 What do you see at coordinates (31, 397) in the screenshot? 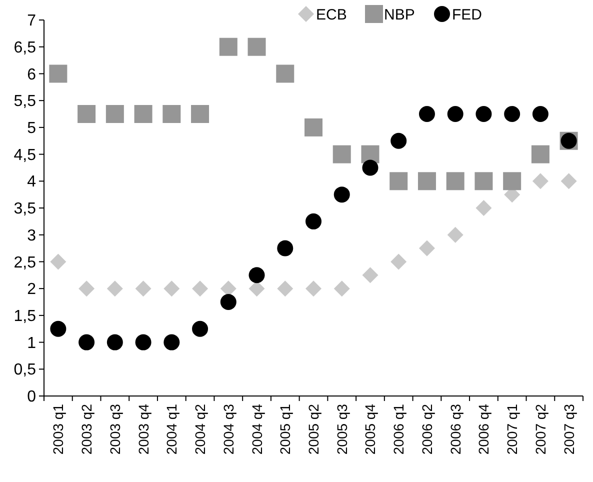
I see `y-tick-label: 0` at bounding box center [31, 397].